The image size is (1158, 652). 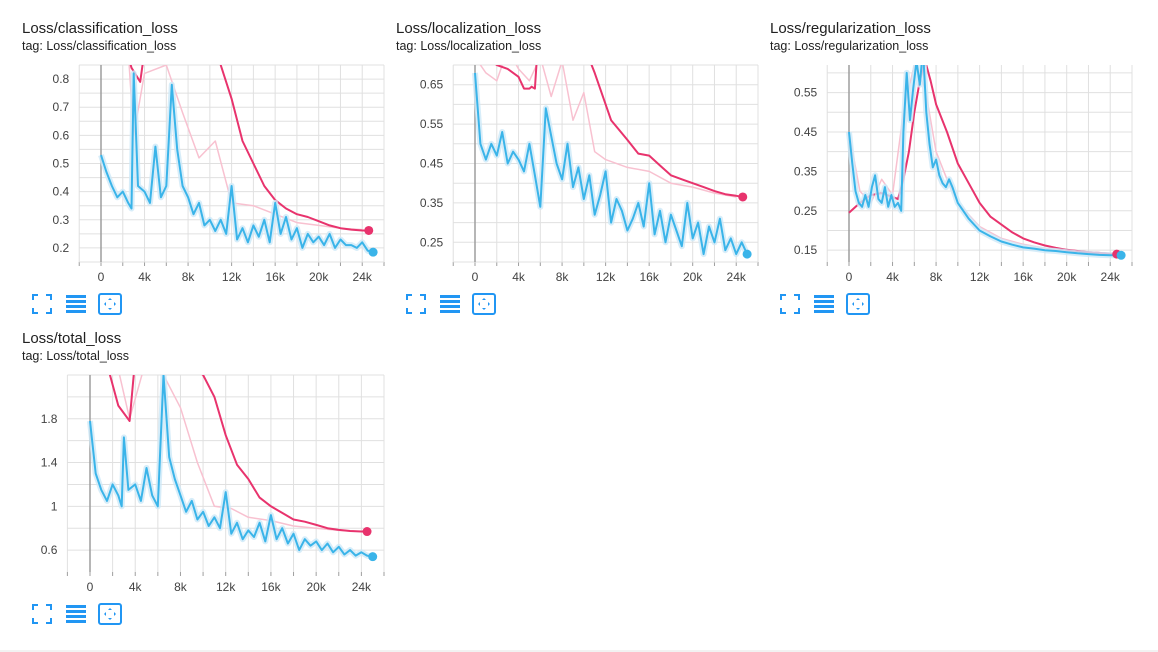 What do you see at coordinates (432, 85) in the screenshot?
I see `y-tick-label: 0.65` at bounding box center [432, 85].